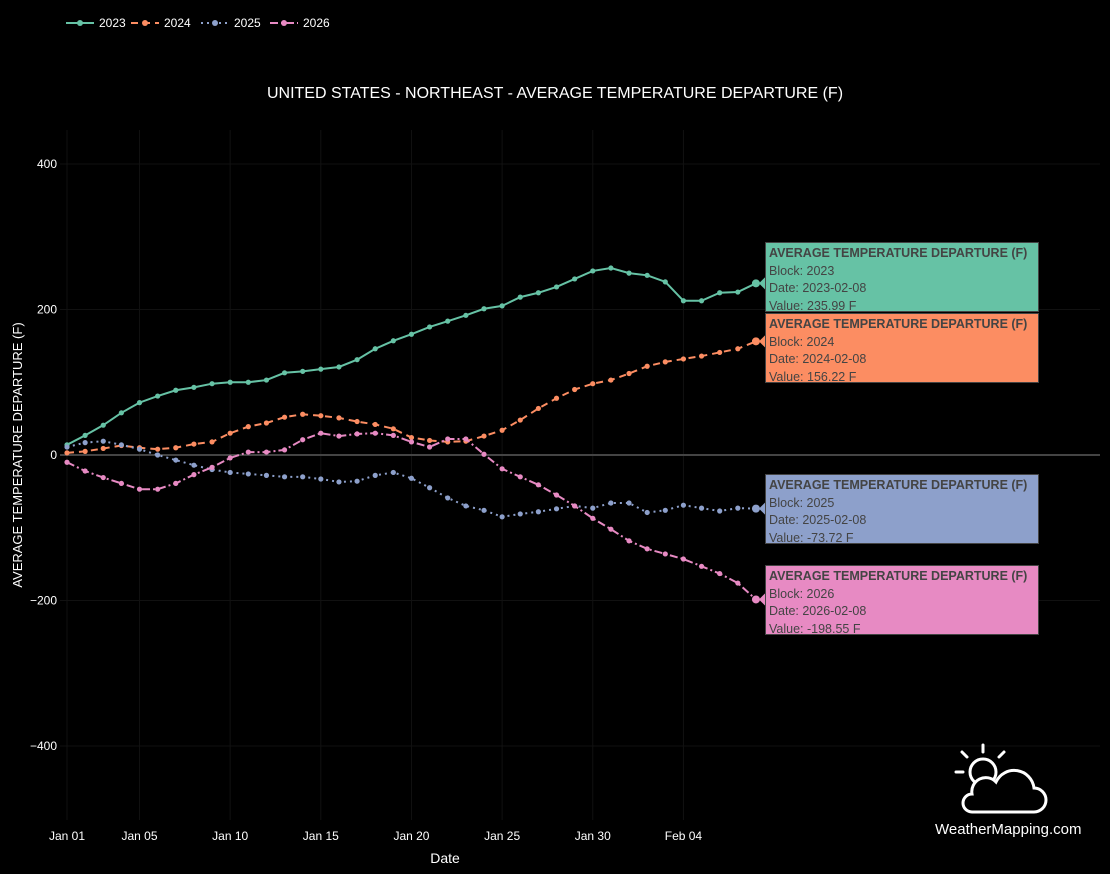 This screenshot has width=1110, height=874. I want to click on logo-text: WeatherMapping.com, so click(1008, 829).